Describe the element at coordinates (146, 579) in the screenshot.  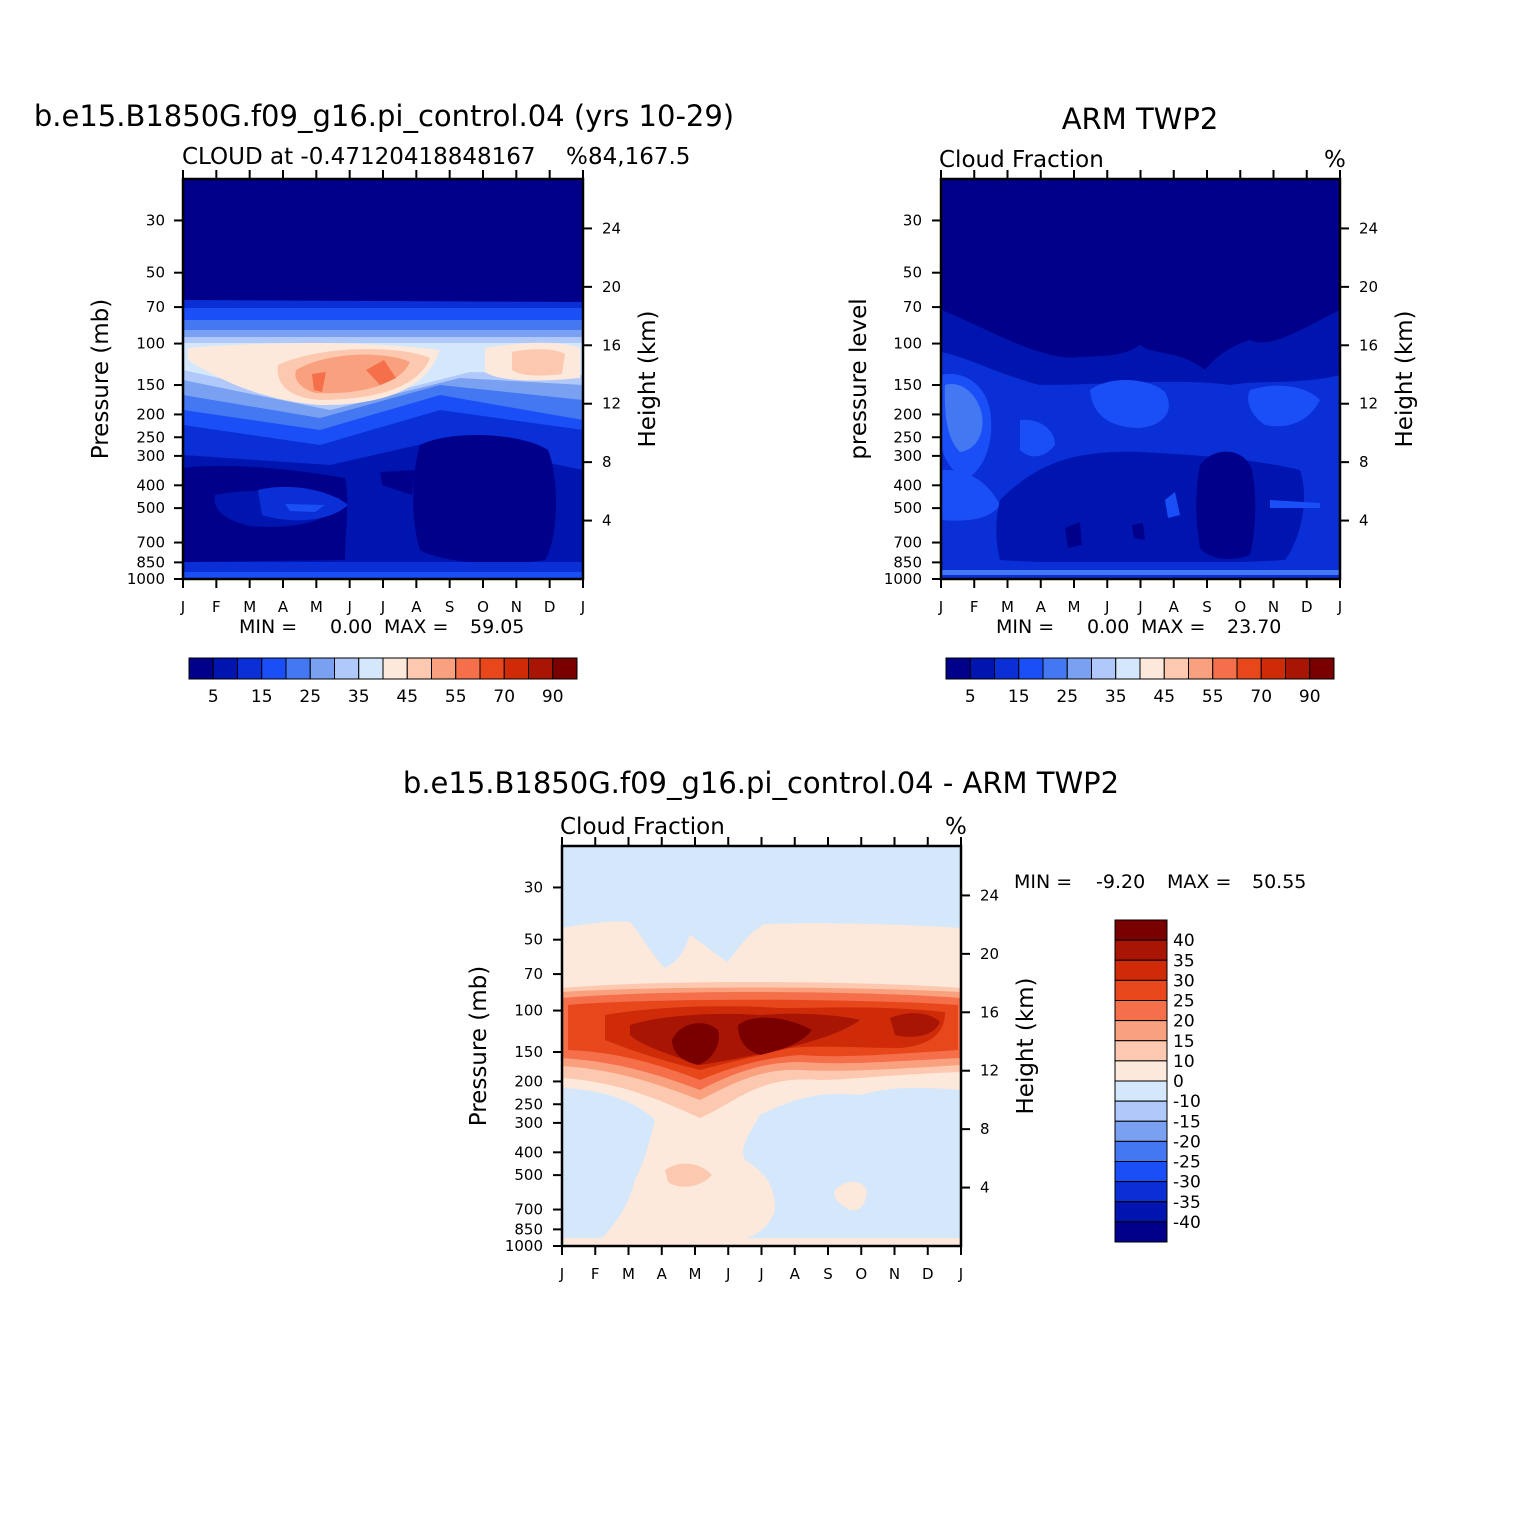
I see `pressure-tick-label: 1000` at that location.